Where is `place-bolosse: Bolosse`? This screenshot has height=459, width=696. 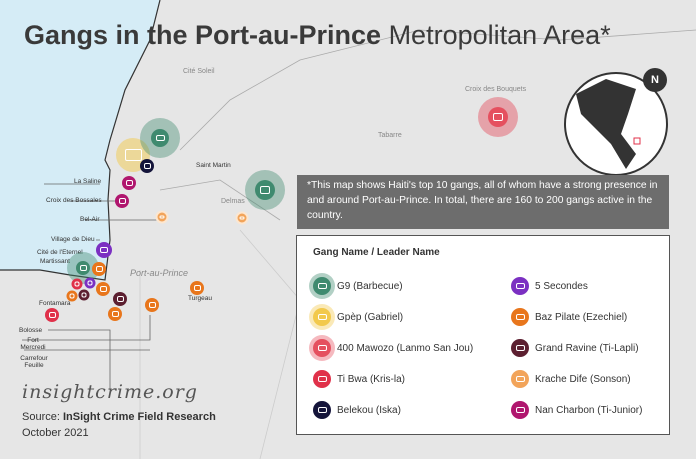
place-bolosse: Bolosse is located at coordinates (31, 330).